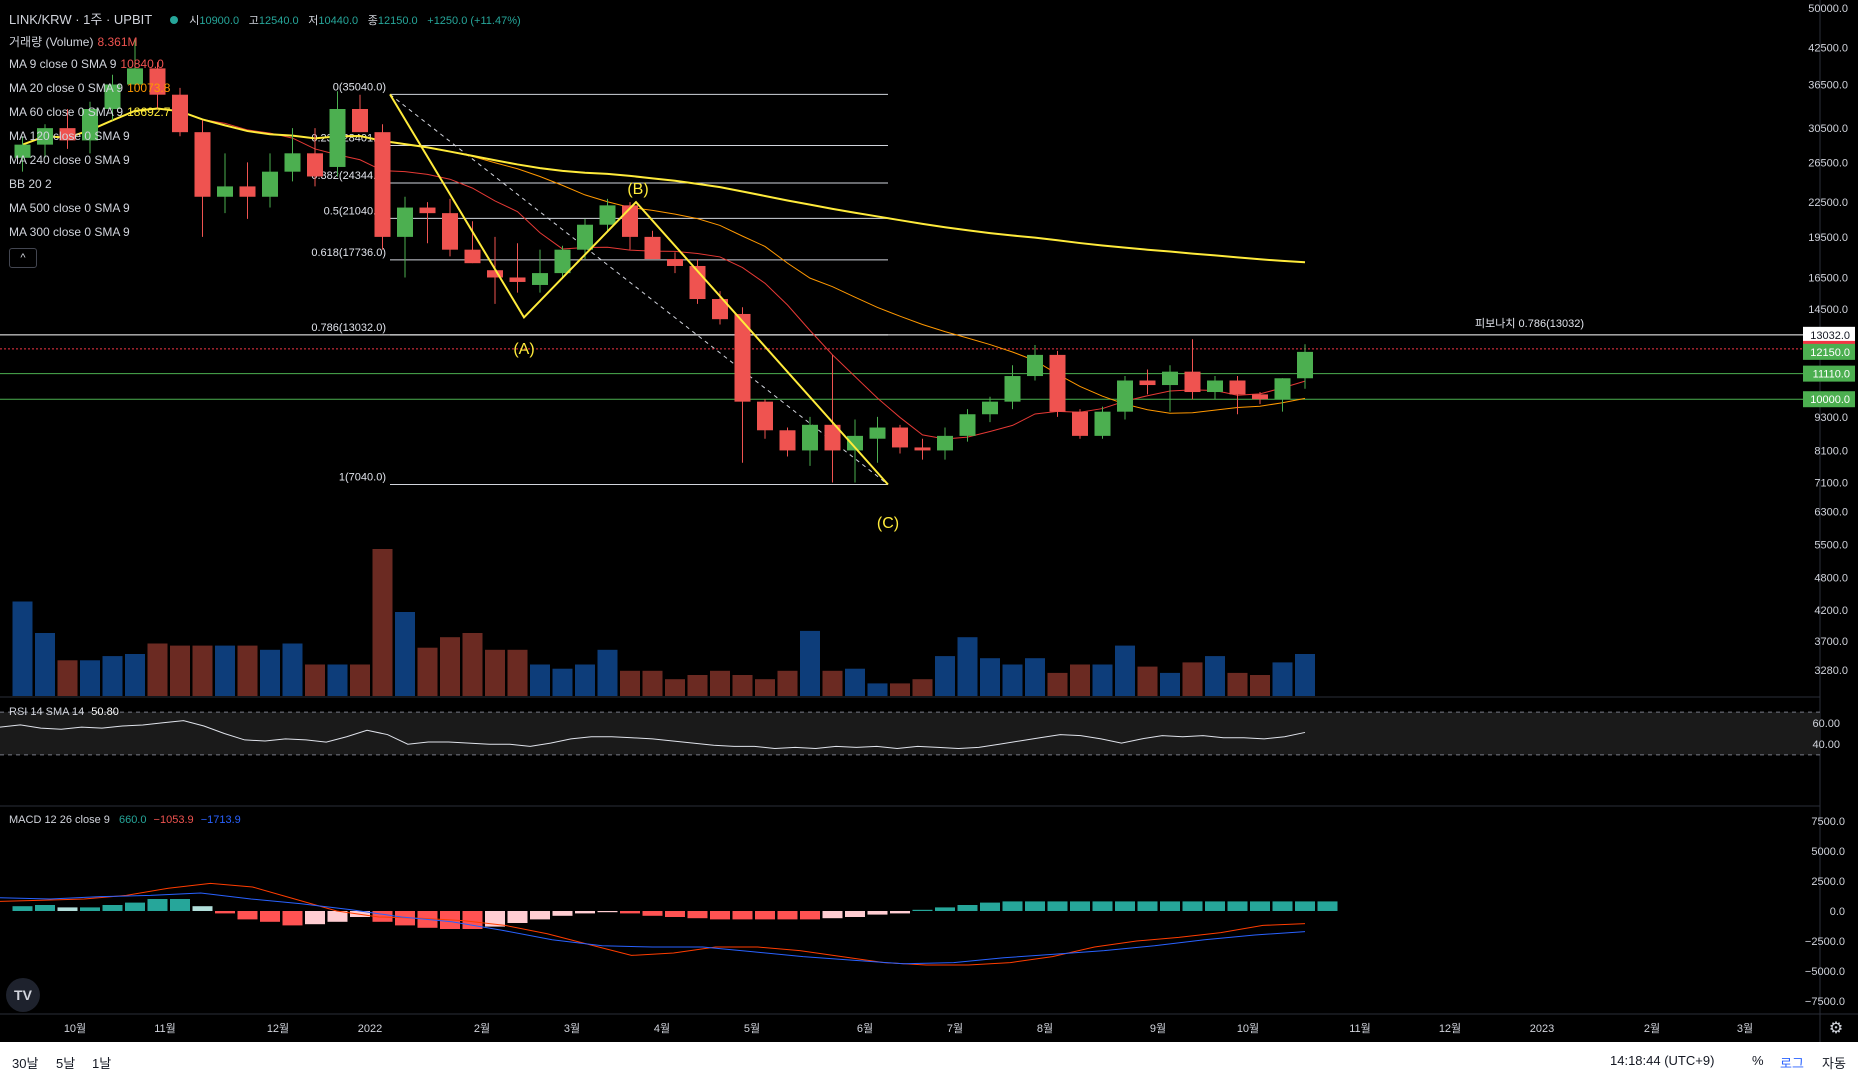 This screenshot has width=1858, height=1078. Describe the element at coordinates (51, 42) in the screenshot. I see `indicator-label: 거래량 (Volume)` at that location.